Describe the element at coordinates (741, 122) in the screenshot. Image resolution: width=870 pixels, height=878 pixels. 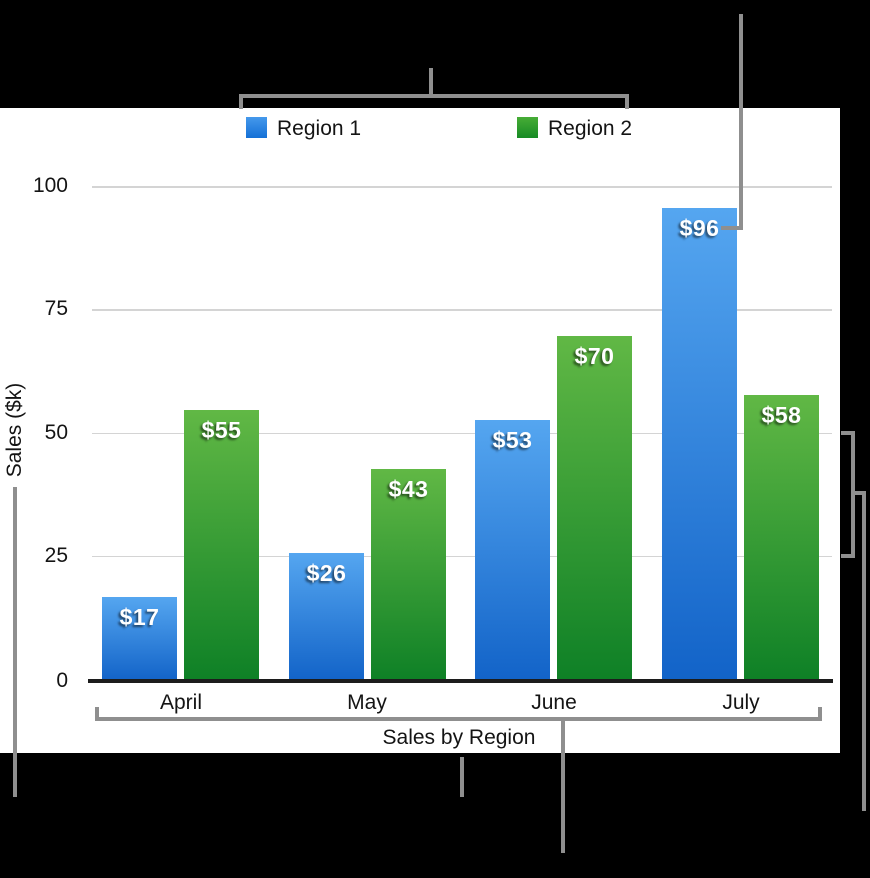
I see `value-label-callout-vertical` at that location.